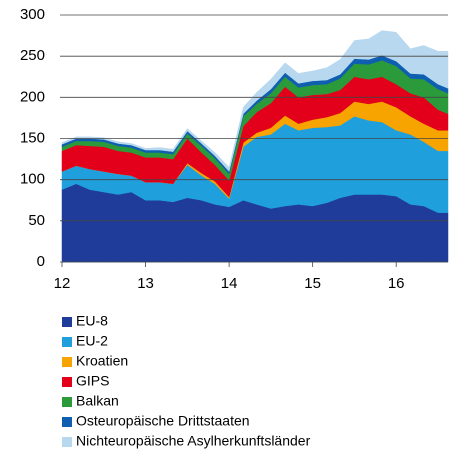 The image size is (449, 475). I want to click on legend-label: Balkan, so click(97, 401).